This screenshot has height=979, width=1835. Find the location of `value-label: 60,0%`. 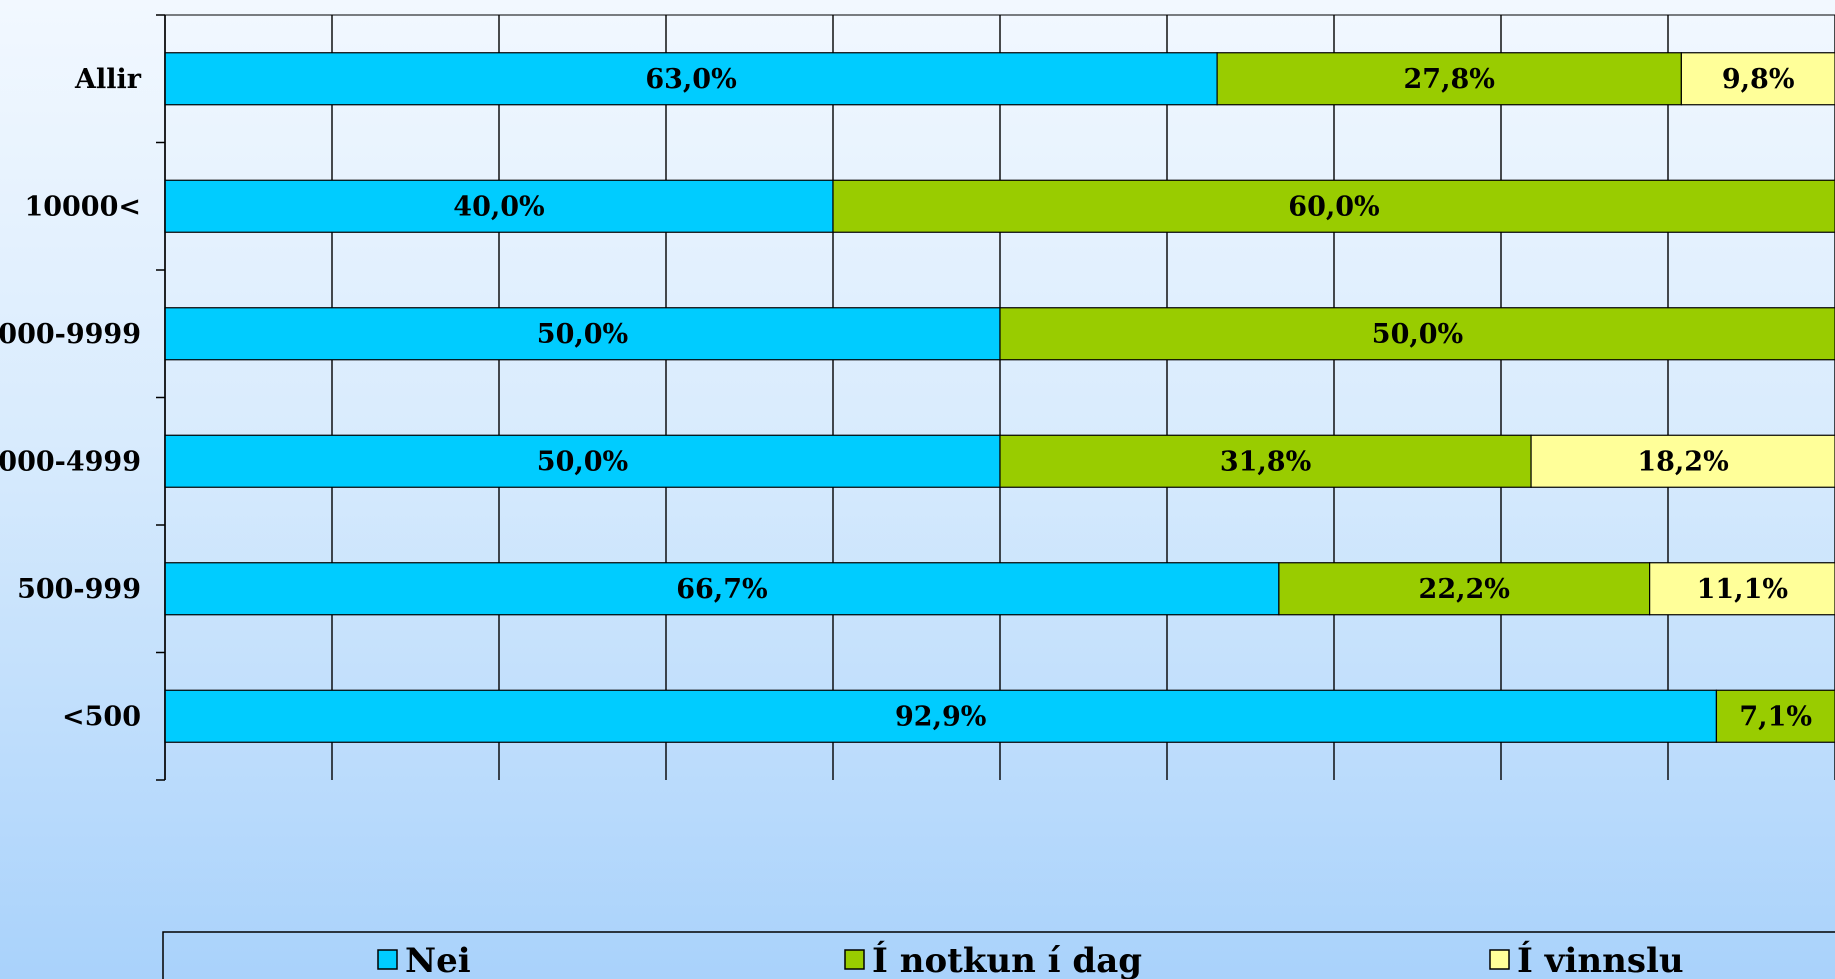

value-label: 60,0% is located at coordinates (1333, 206).